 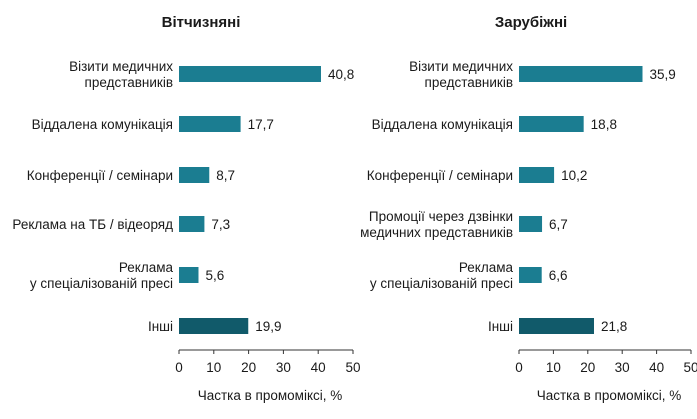 I want to click on category-label: Реклама на ТБ / відеоряд, so click(x=92, y=224).